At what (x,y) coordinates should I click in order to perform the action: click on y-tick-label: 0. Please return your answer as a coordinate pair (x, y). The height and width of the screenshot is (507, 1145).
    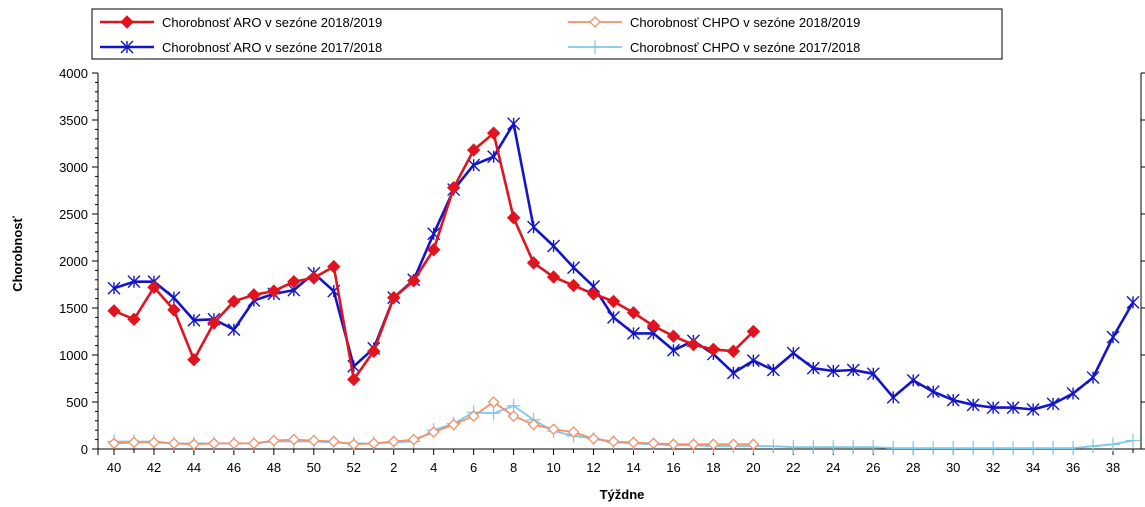
    Looking at the image, I should click on (84, 449).